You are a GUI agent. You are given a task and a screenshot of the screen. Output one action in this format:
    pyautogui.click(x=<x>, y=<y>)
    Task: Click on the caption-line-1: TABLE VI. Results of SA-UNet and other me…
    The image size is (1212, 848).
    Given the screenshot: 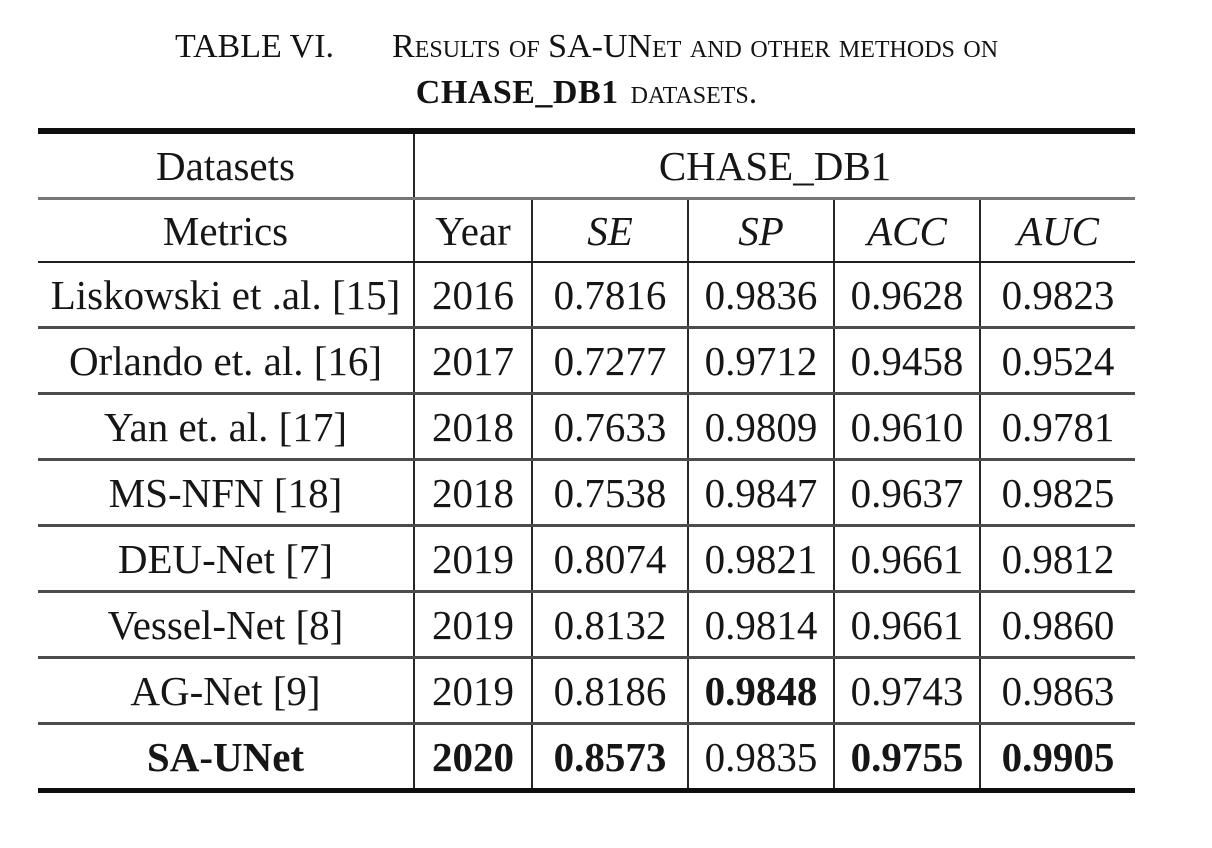 What is the action you would take?
    pyautogui.click(x=586, y=47)
    